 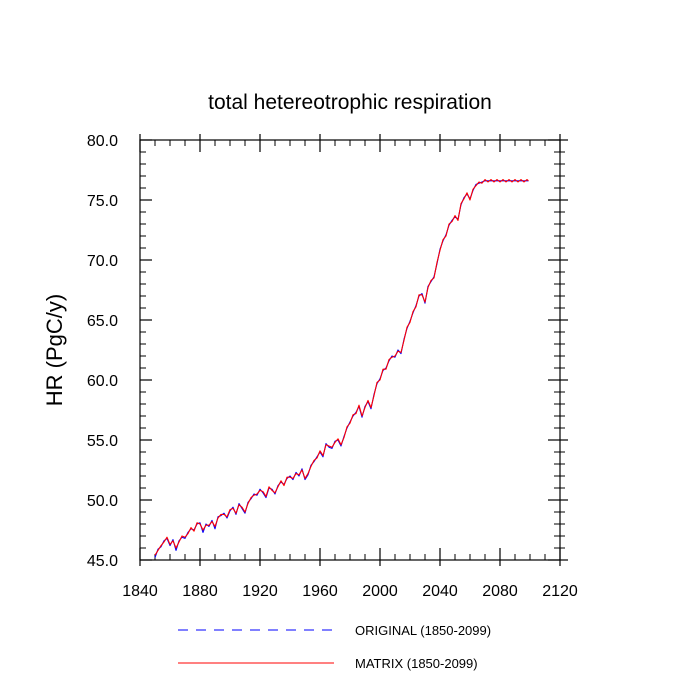 What do you see at coordinates (320, 591) in the screenshot?
I see `x-tick-label: 1960` at bounding box center [320, 591].